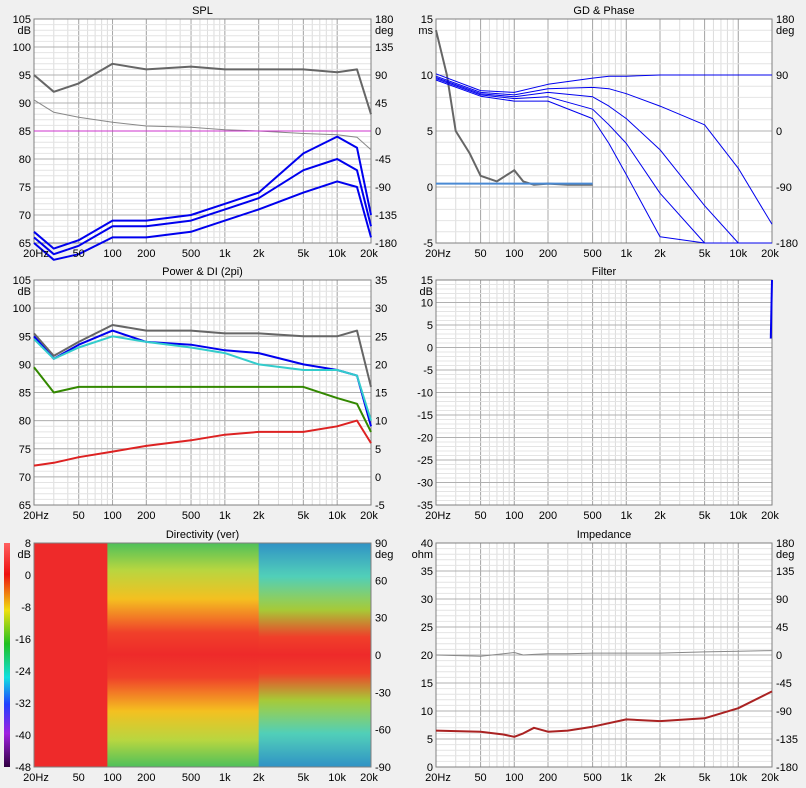 This screenshot has height=788, width=806. What do you see at coordinates (427, 544) in the screenshot?
I see `y-tick-label: 40` at bounding box center [427, 544].